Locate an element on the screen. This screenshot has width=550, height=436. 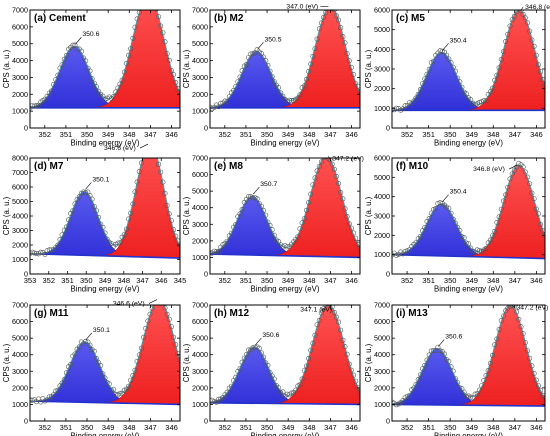
peak-label: 347.2 (eV) is located at coordinates (348, 158).